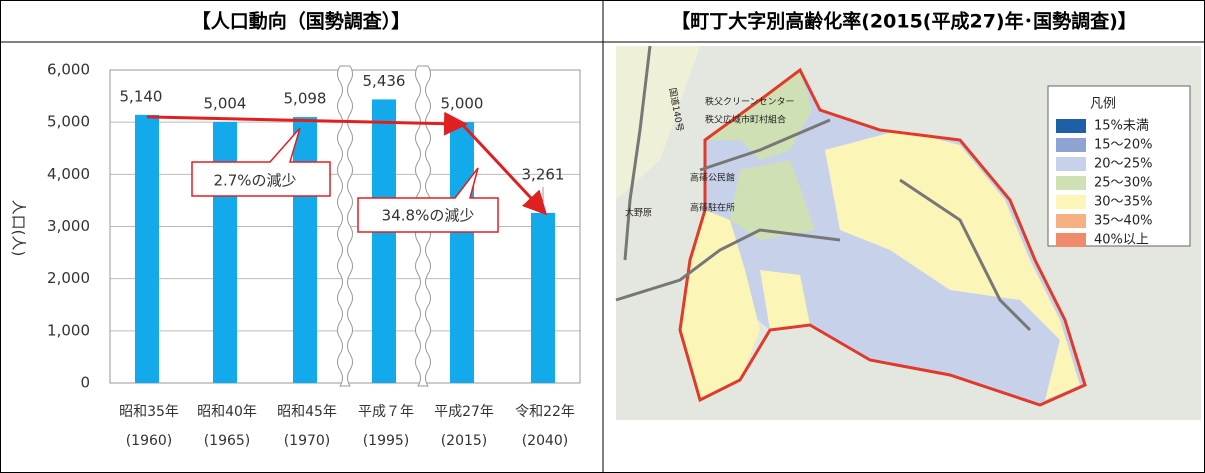 The width and height of the screenshot is (1205, 473). Describe the element at coordinates (68, 70) in the screenshot. I see `y-tick-label: 6,000` at that location.